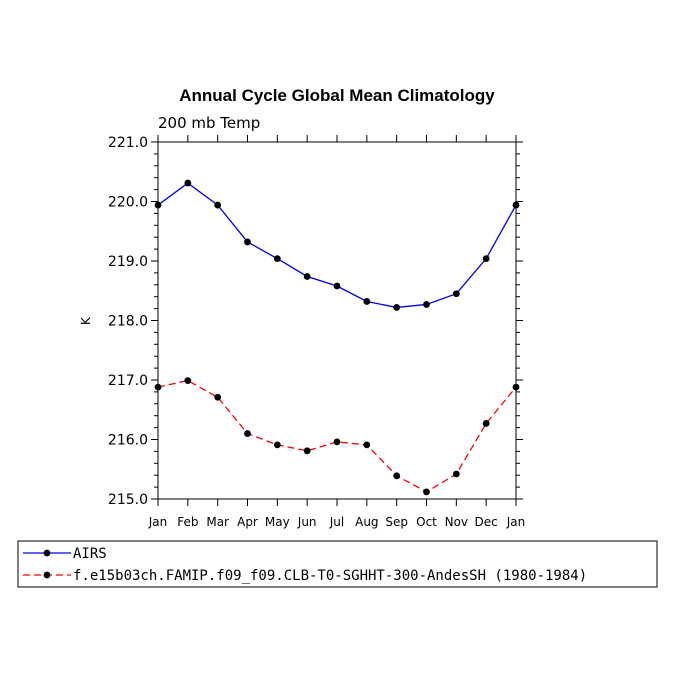  Describe the element at coordinates (396, 522) in the screenshot. I see `x-tick-label: Sep` at that location.